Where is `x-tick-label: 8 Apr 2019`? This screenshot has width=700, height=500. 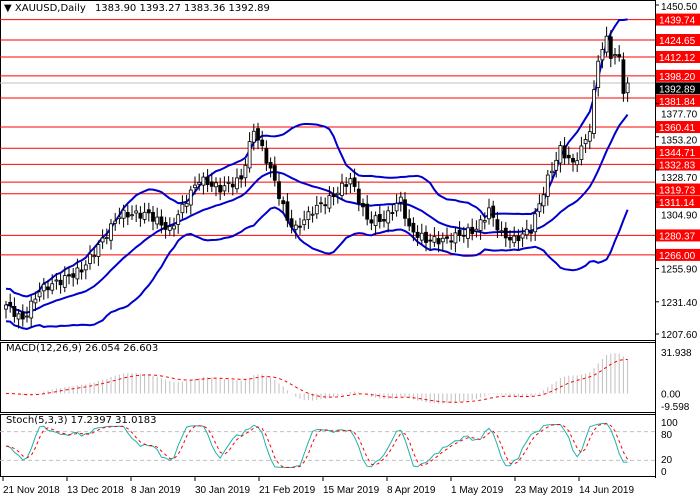 x-tick-label: 8 Apr 2019 is located at coordinates (411, 490).